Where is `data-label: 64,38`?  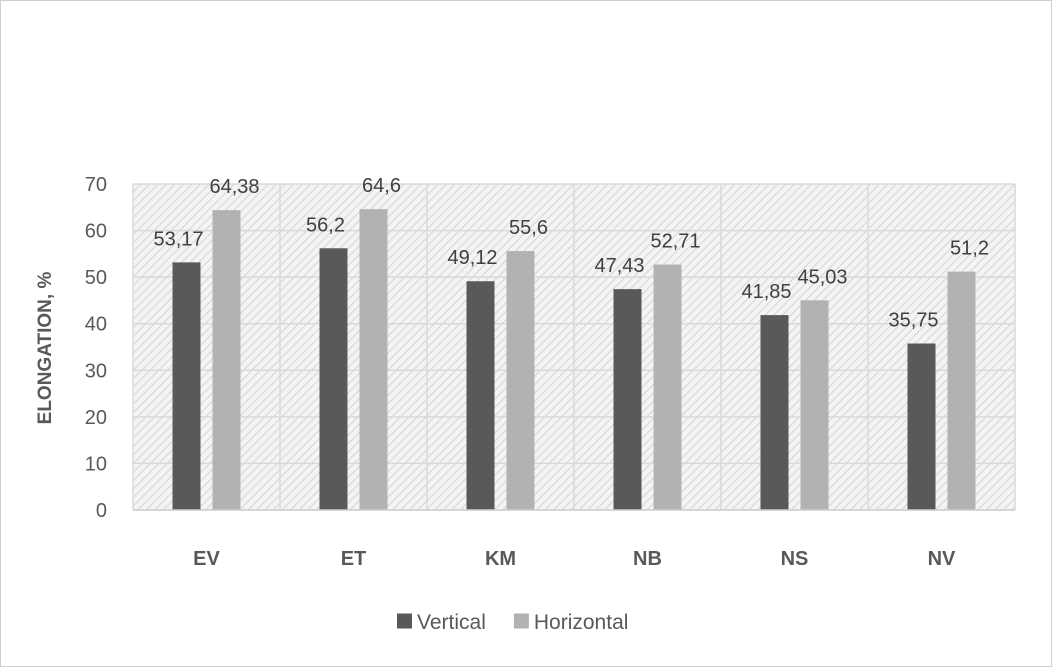 data-label: 64,38 is located at coordinates (234, 187).